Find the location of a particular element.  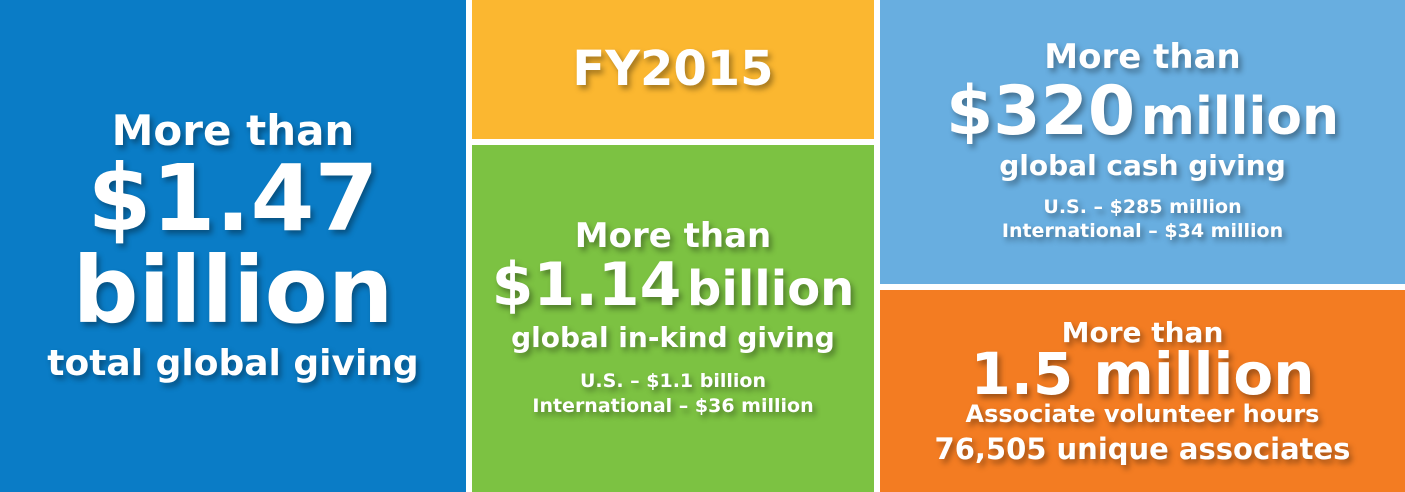

unit: million is located at coordinates (1240, 116).